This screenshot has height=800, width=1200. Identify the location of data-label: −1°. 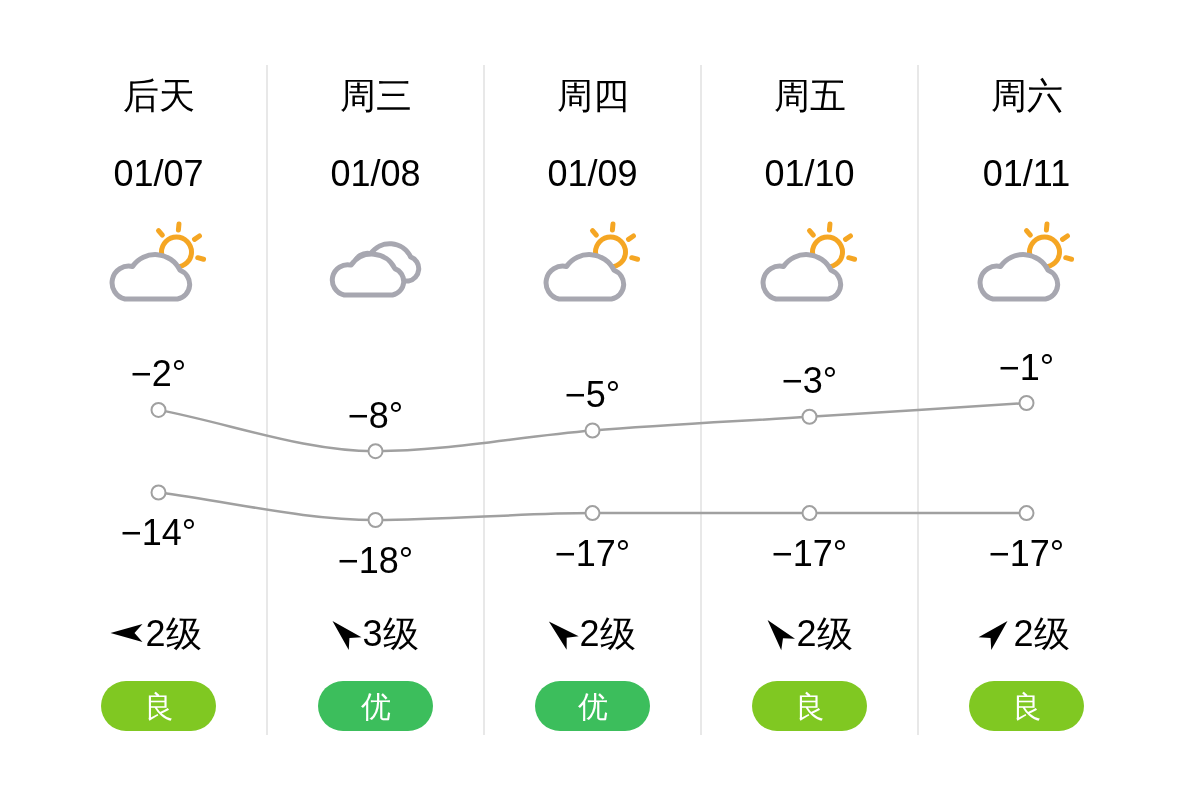
(1026, 367).